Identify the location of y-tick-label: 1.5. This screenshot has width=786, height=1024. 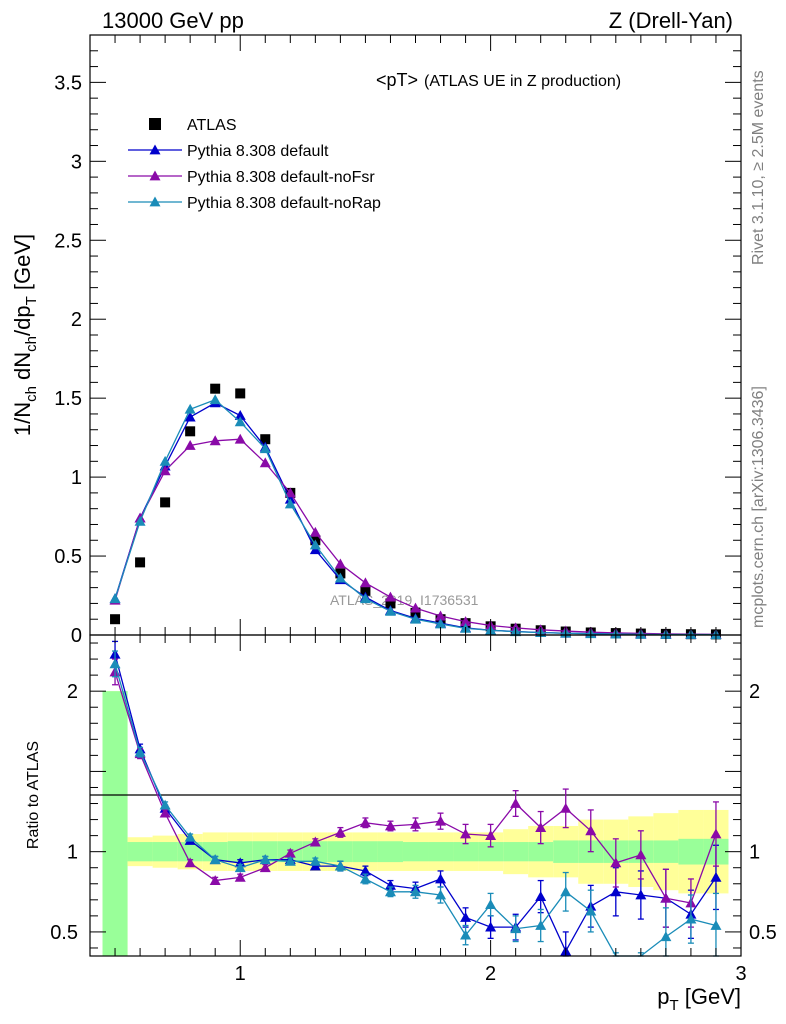
(68, 399).